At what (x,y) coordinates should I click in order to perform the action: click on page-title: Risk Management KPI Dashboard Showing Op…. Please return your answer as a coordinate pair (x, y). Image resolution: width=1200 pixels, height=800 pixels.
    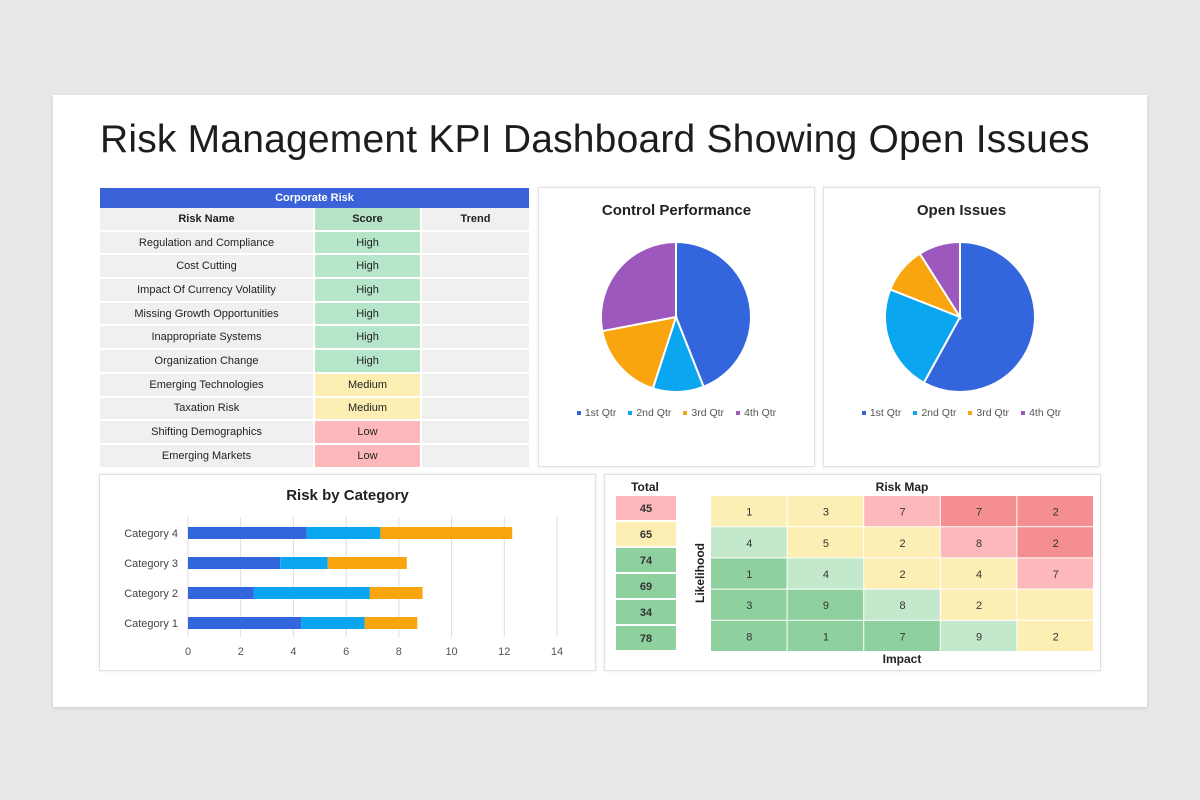
    Looking at the image, I should click on (595, 139).